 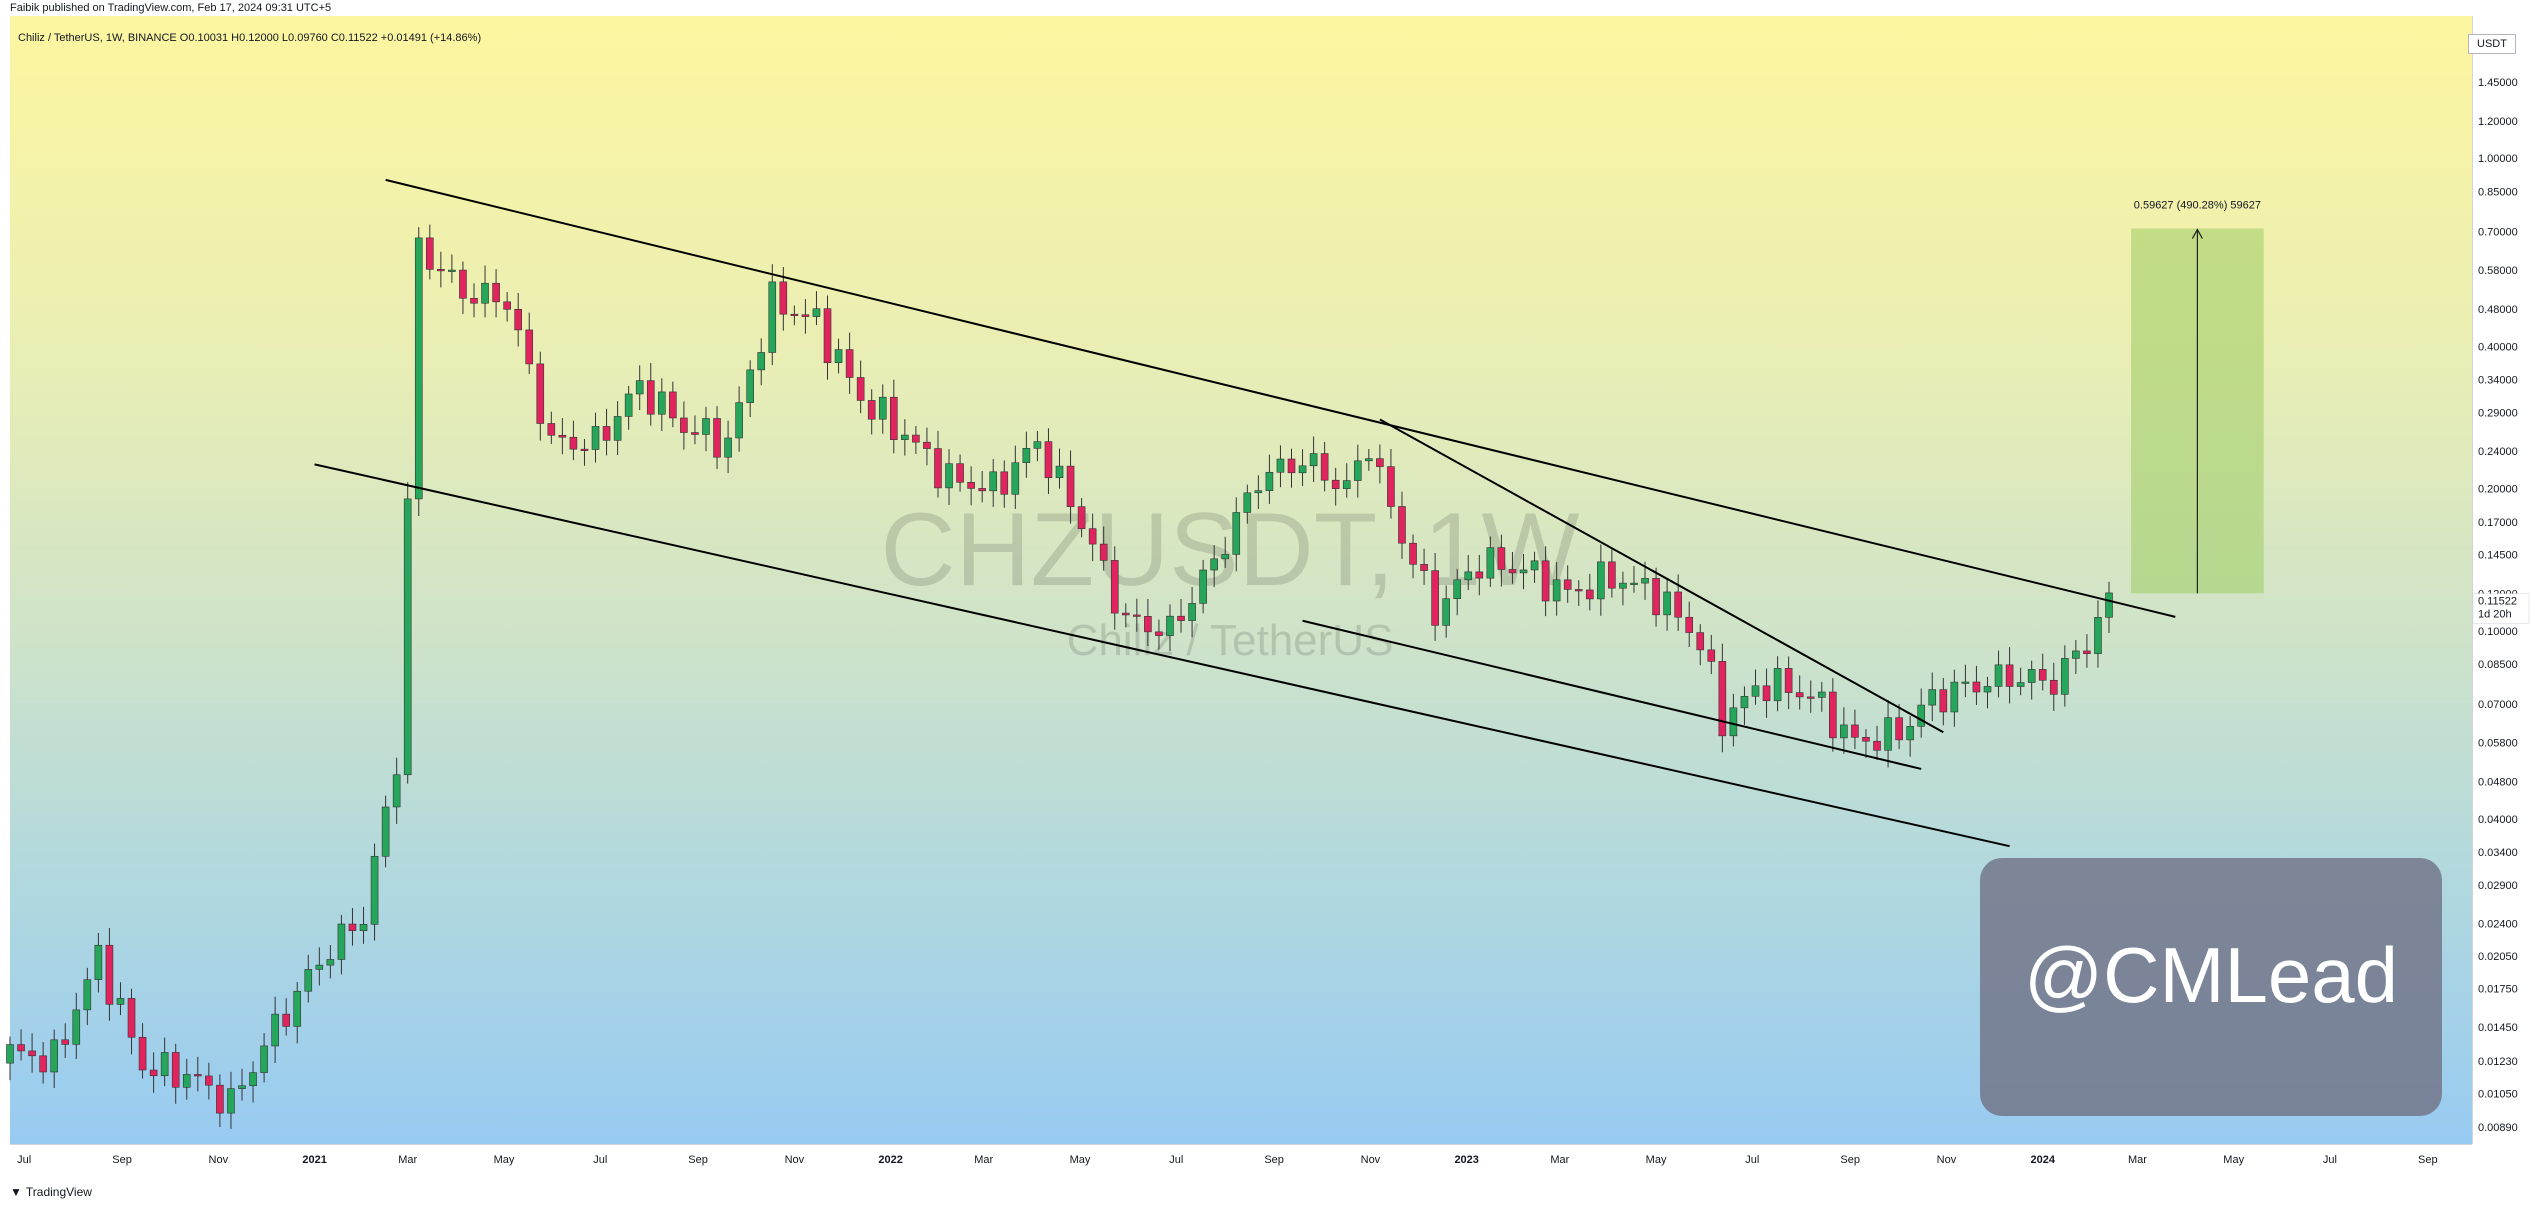 What do you see at coordinates (2501, 580) in the screenshot?
I see `price-axis` at bounding box center [2501, 580].